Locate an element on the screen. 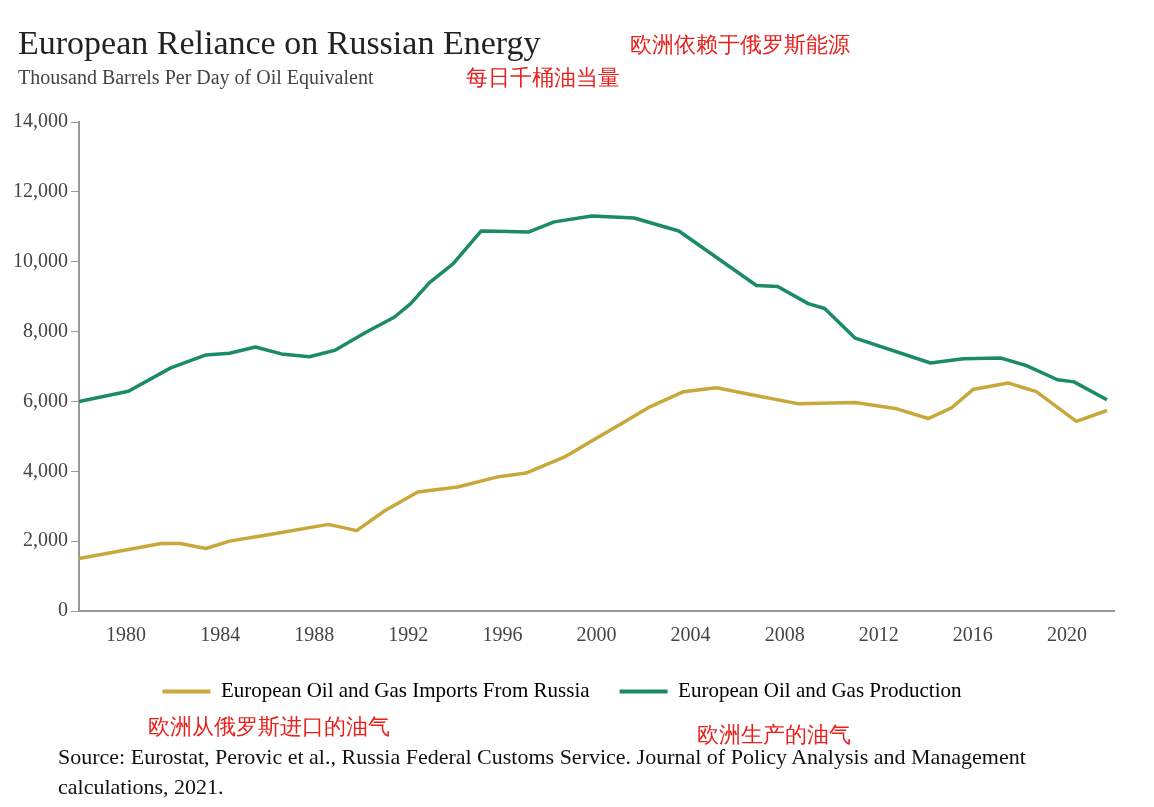 This screenshot has height=807, width=1154. text: 欧洲依赖于俄罗斯能源 is located at coordinates (740, 45).